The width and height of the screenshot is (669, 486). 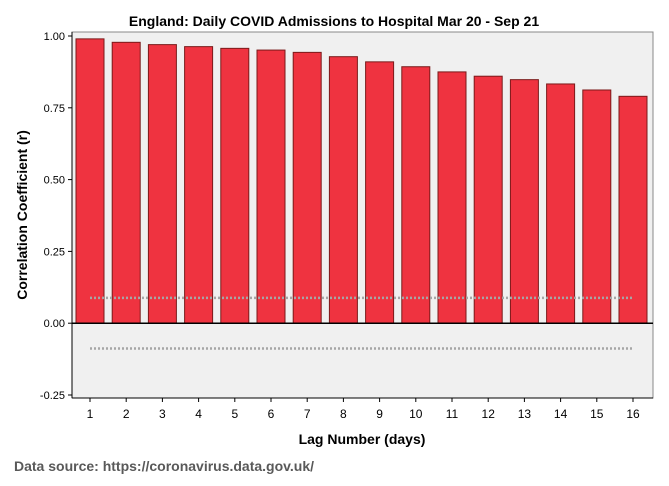 I want to click on x-tick-label: 6, so click(x=271, y=414).